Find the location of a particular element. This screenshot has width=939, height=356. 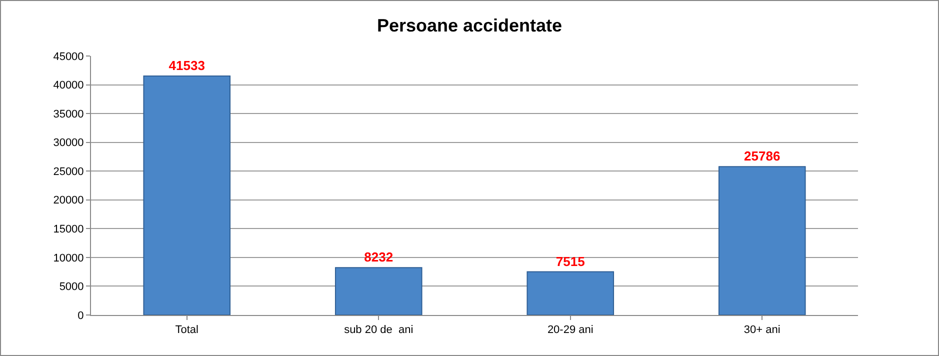

x-tick-label: Total is located at coordinates (187, 330).